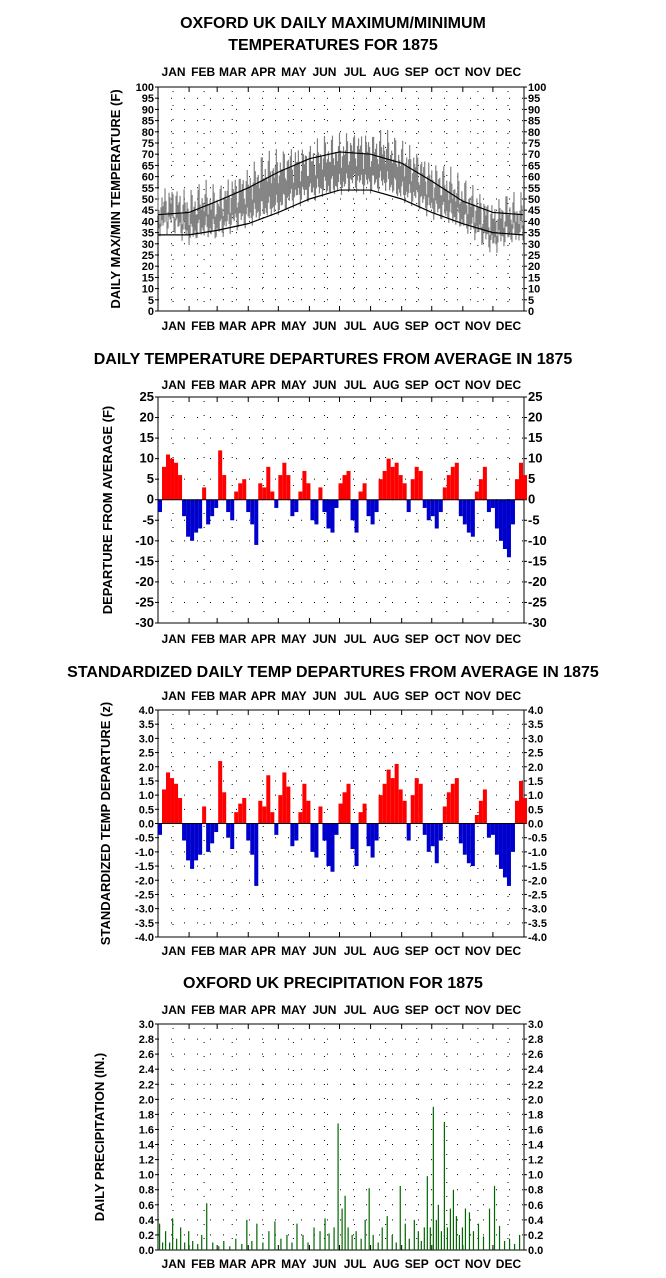 The width and height of the screenshot is (666, 1278). I want to click on y-tick-label-left: -20, so click(144, 581).